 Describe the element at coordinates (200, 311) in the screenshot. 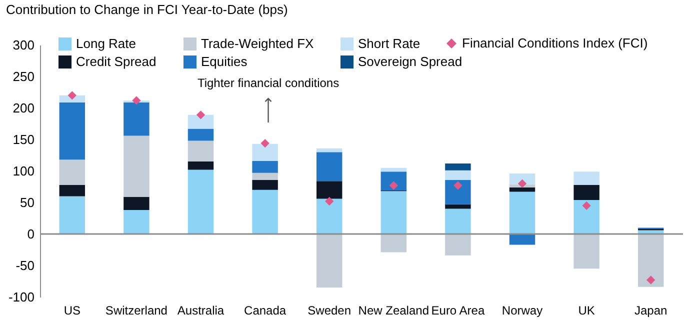

I see `x-tick-label: Australia` at that location.